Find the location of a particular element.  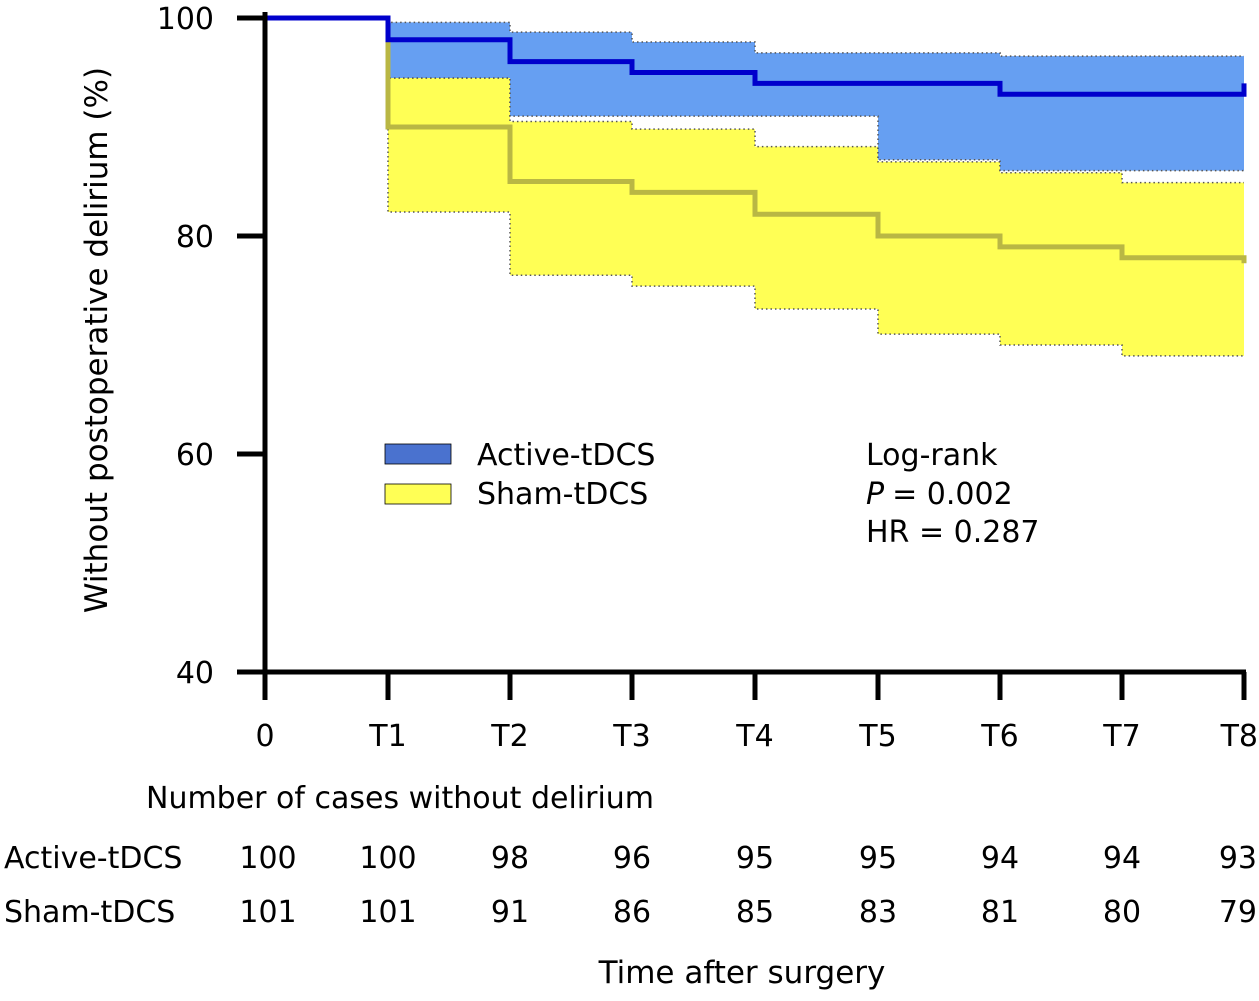

x-tick-label: T2 is located at coordinates (509, 736).